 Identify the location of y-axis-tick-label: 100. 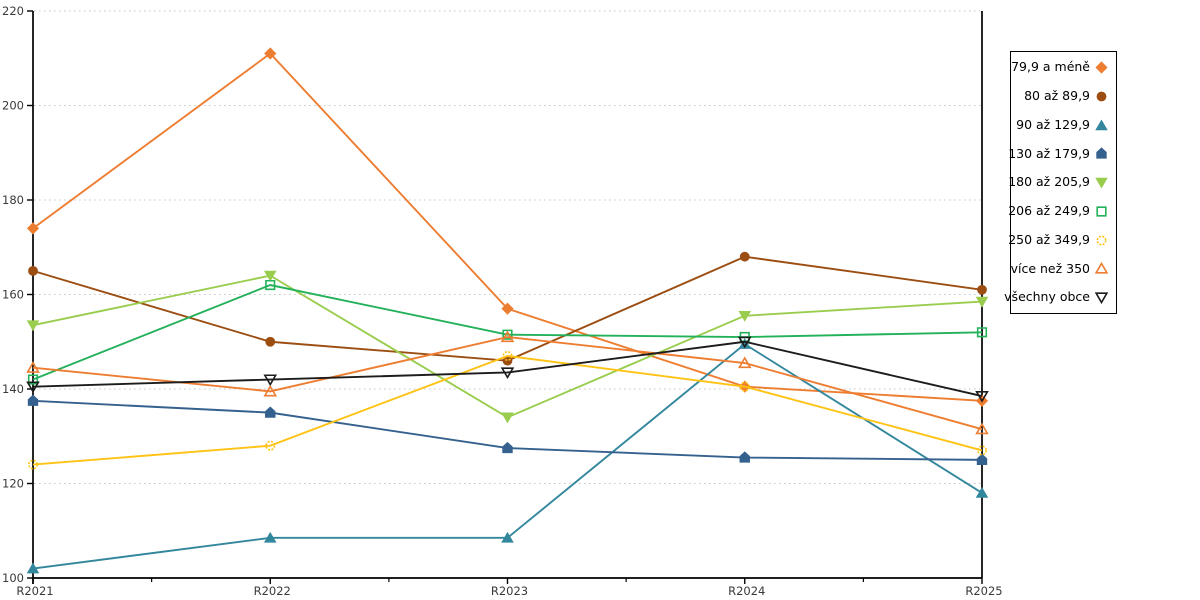
(13, 578).